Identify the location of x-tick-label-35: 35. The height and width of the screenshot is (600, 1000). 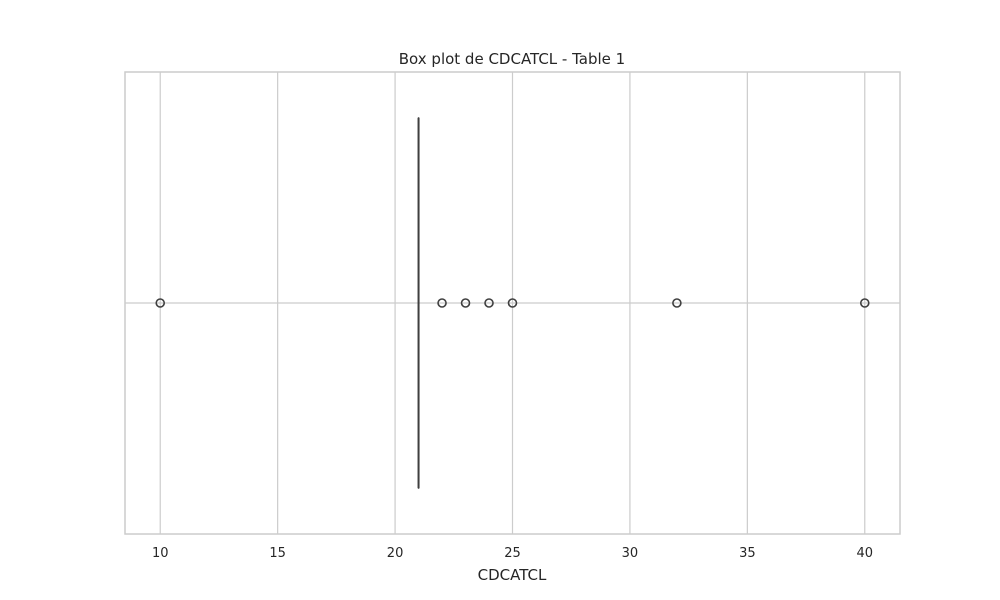
(747, 553).